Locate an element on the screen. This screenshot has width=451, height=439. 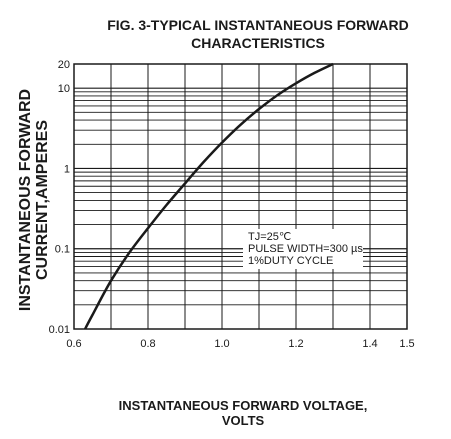
y-axis-label-line2: CURRENT,AMPERES is located at coordinates (42, 200).